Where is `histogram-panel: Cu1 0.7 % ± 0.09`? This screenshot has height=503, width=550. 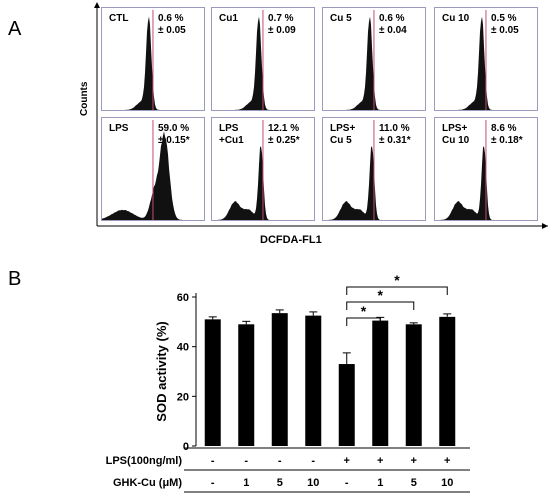 histogram-panel: Cu1 0.7 % ± 0.09 is located at coordinates (263, 59).